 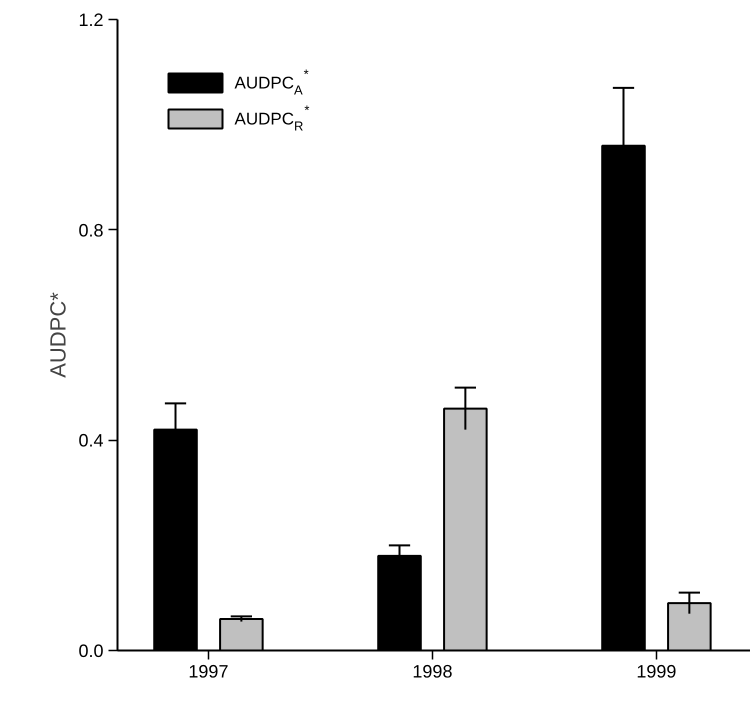 What do you see at coordinates (91, 440) in the screenshot?
I see `y-tick-label: 0.4` at bounding box center [91, 440].